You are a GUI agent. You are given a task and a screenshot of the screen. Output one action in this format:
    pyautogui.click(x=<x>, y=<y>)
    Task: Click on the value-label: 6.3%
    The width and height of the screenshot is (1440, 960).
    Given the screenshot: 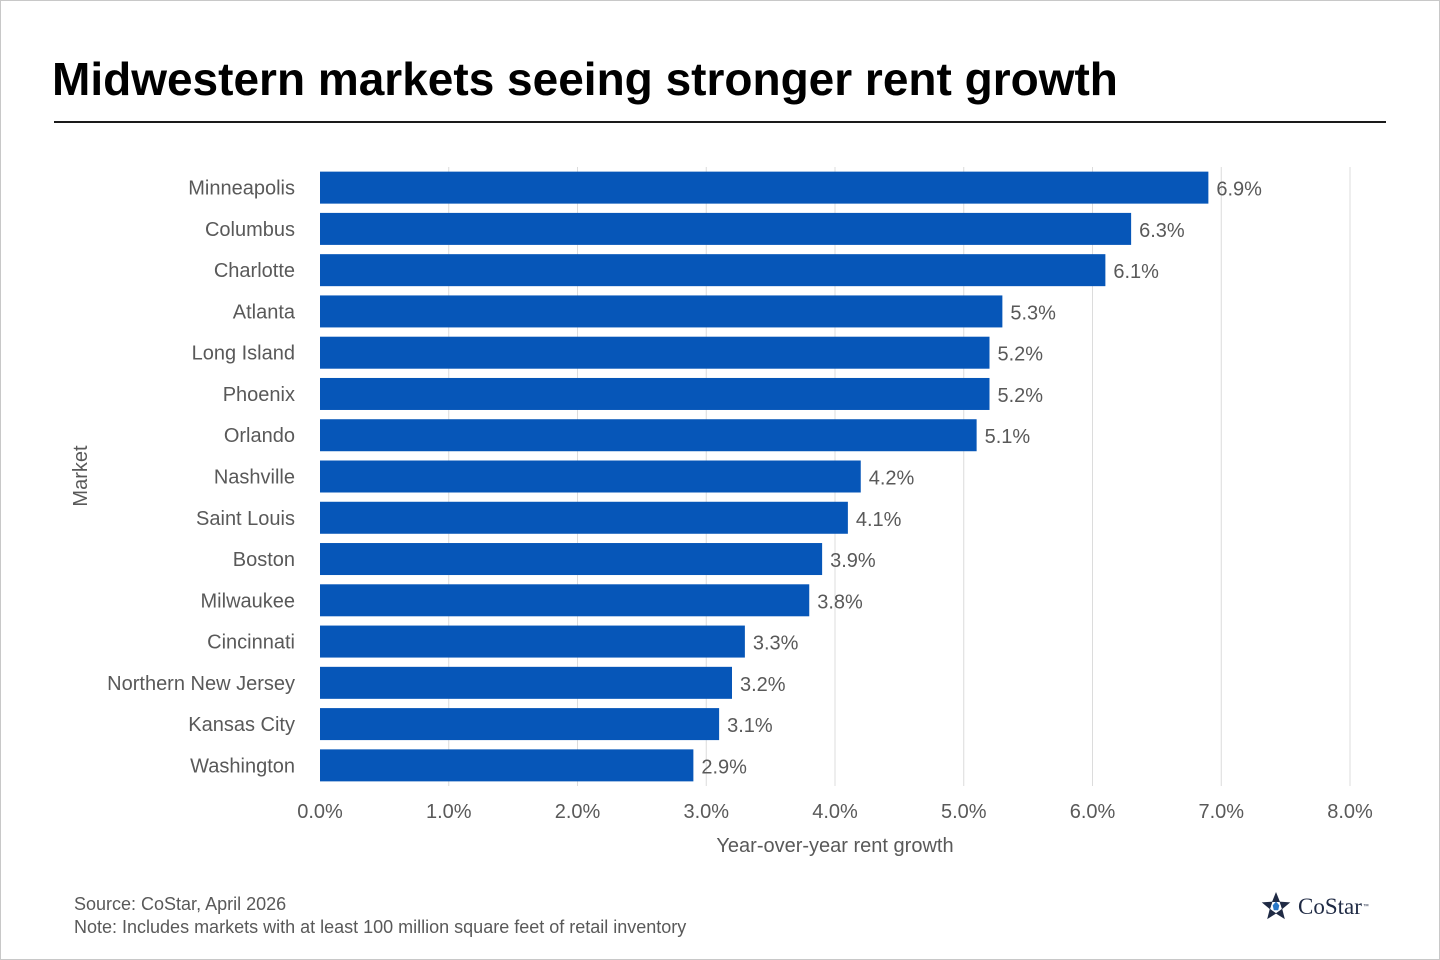 What is the action you would take?
    pyautogui.click(x=1162, y=231)
    